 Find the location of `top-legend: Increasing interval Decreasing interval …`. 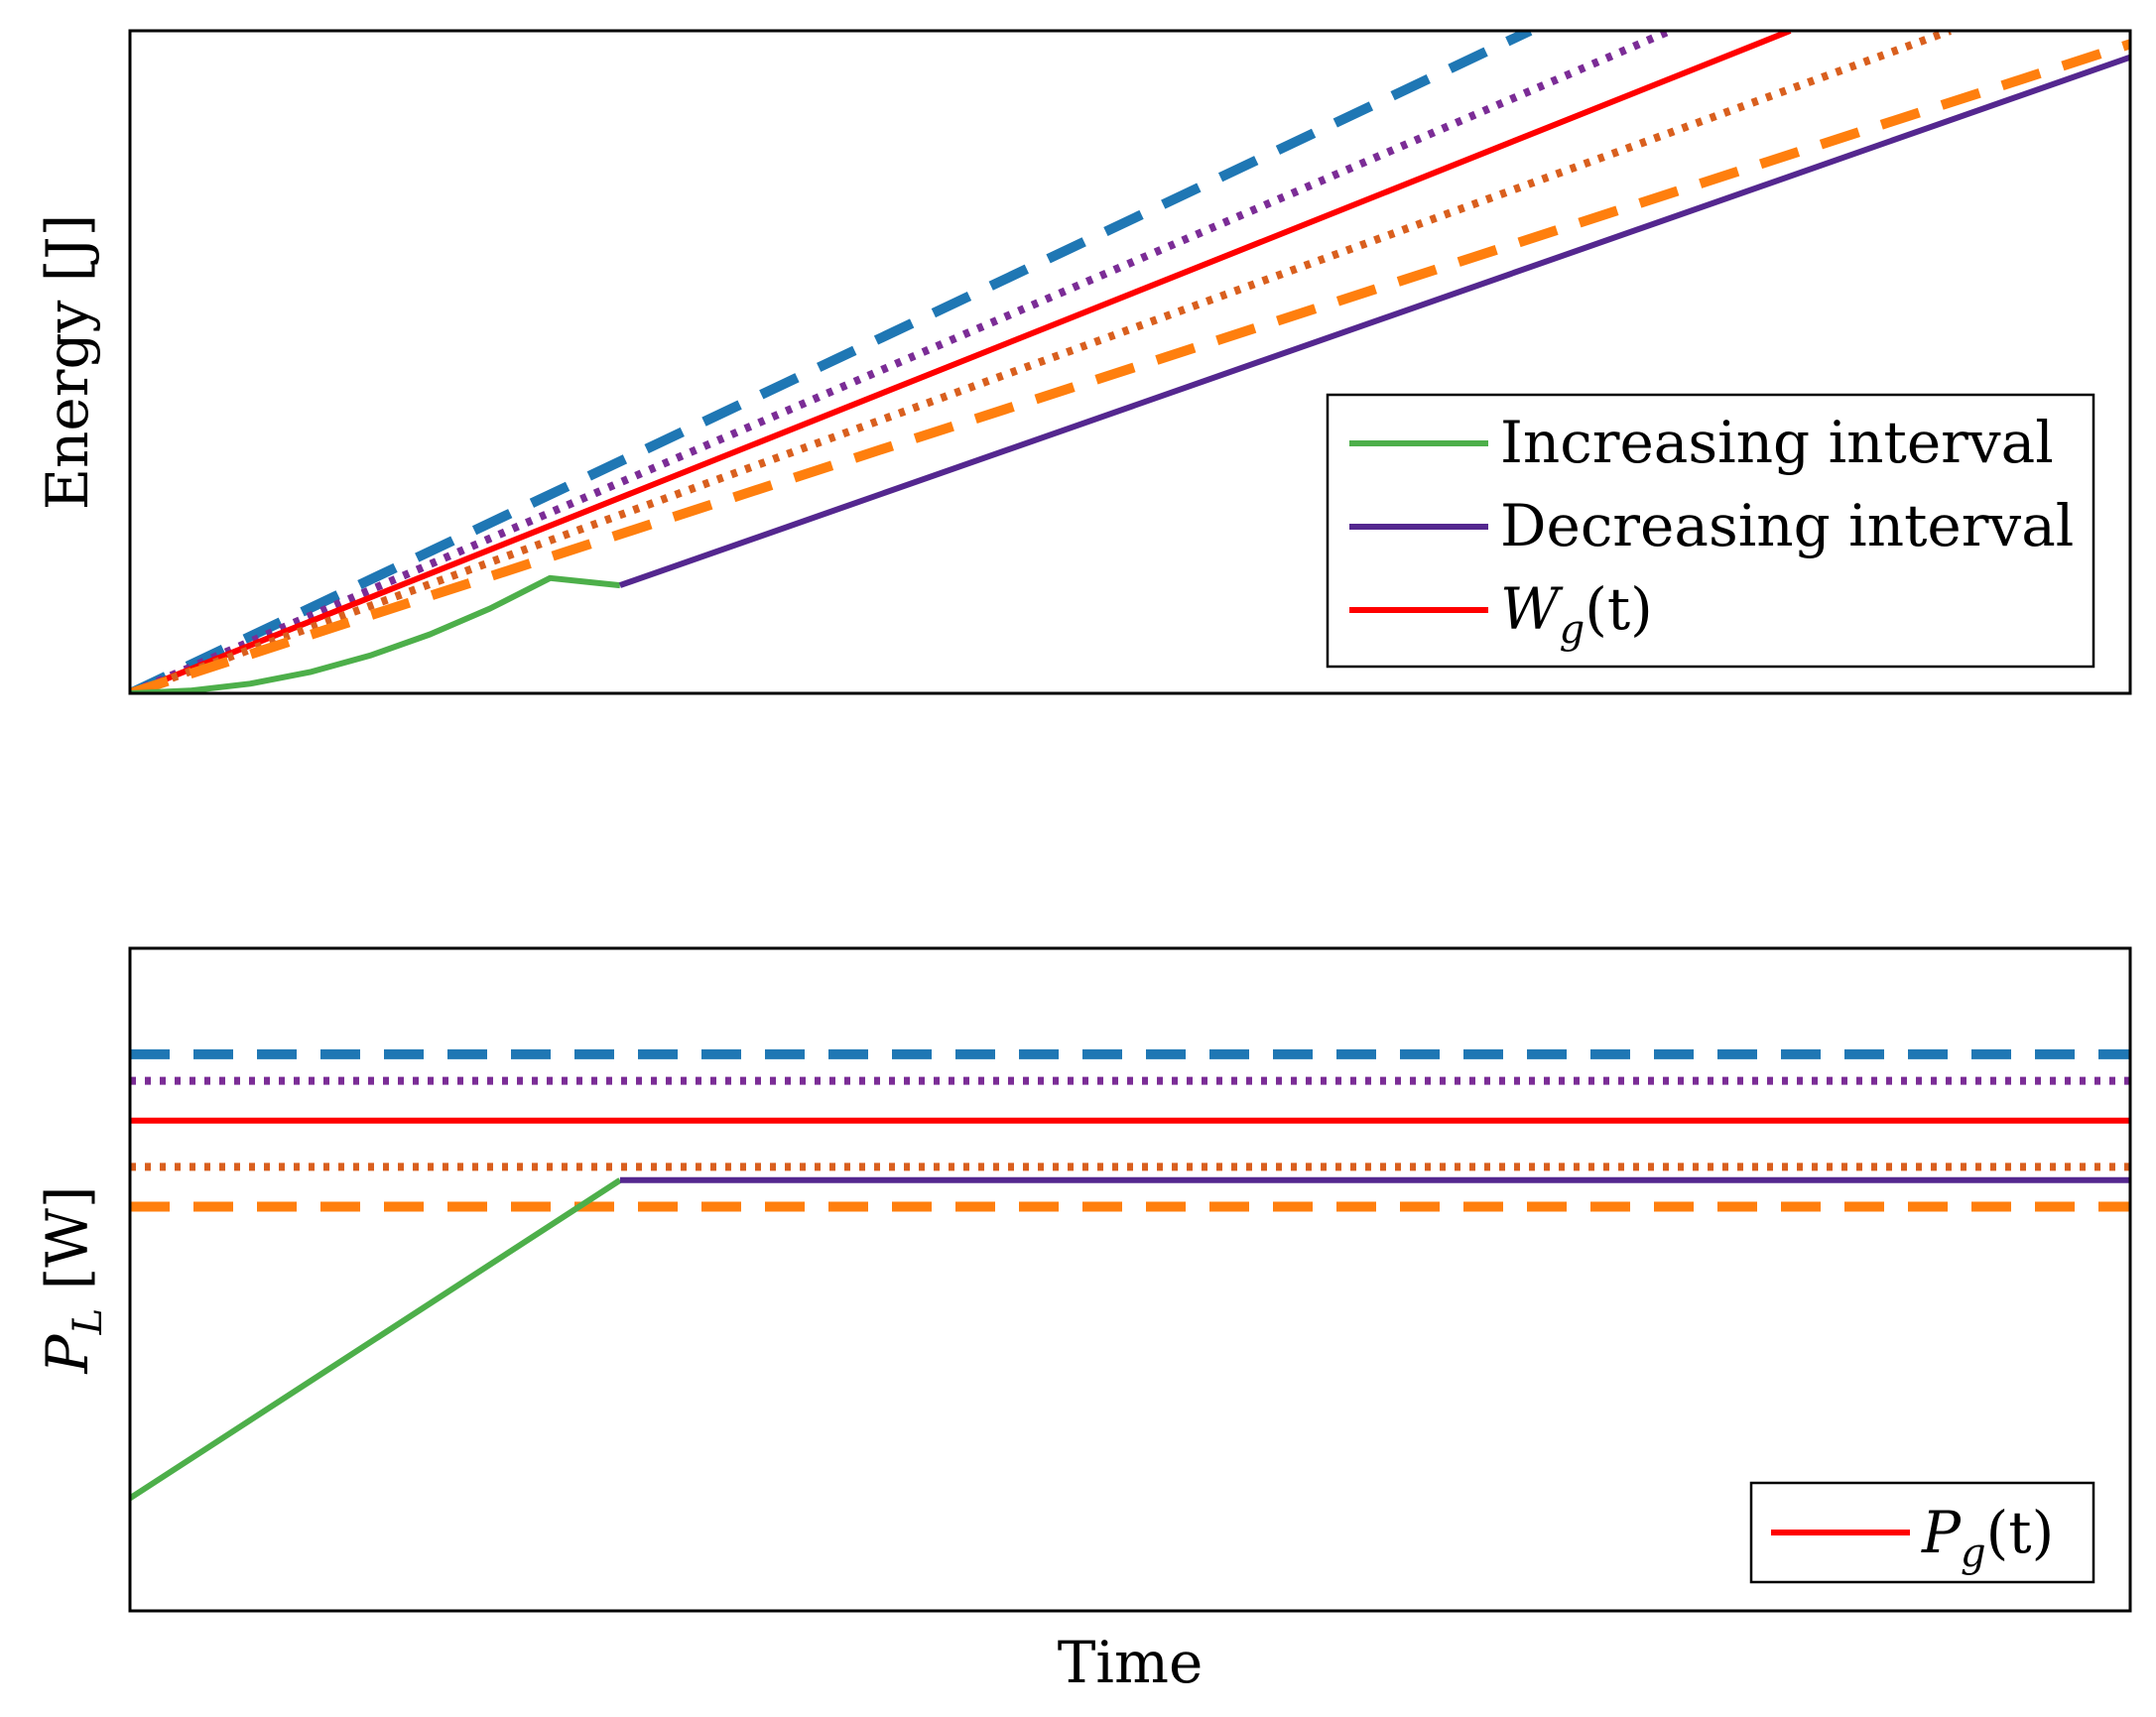

top-legend: Increasing interval Decreasing interval … is located at coordinates (1710, 531).